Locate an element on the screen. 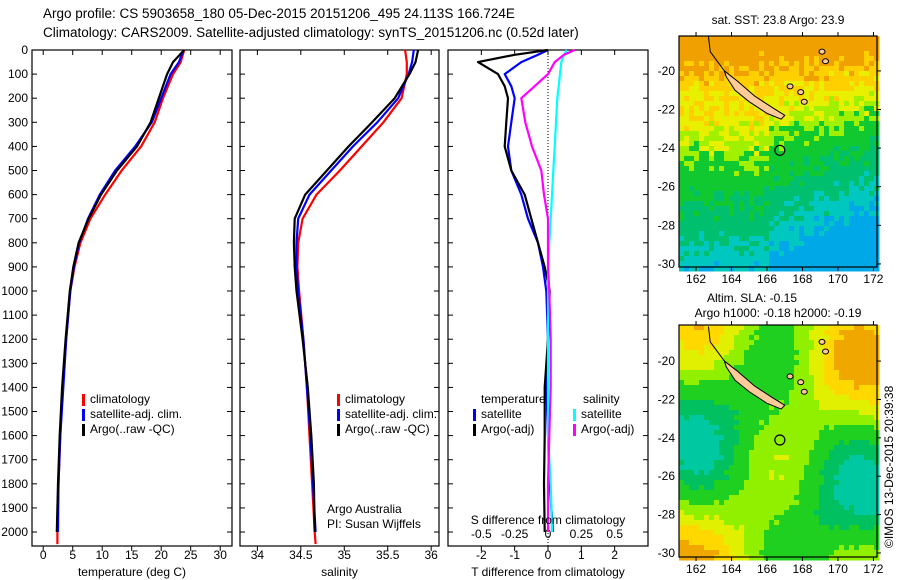 This screenshot has height=580, width=900. legend-swatch is located at coordinates (474, 430).